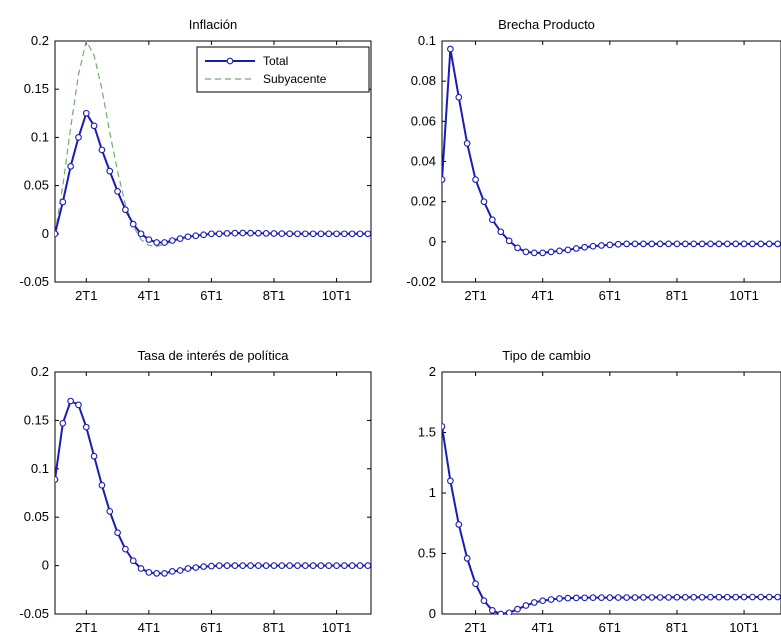  Describe the element at coordinates (744, 295) in the screenshot. I see `x-tick-label: 10T1` at that location.